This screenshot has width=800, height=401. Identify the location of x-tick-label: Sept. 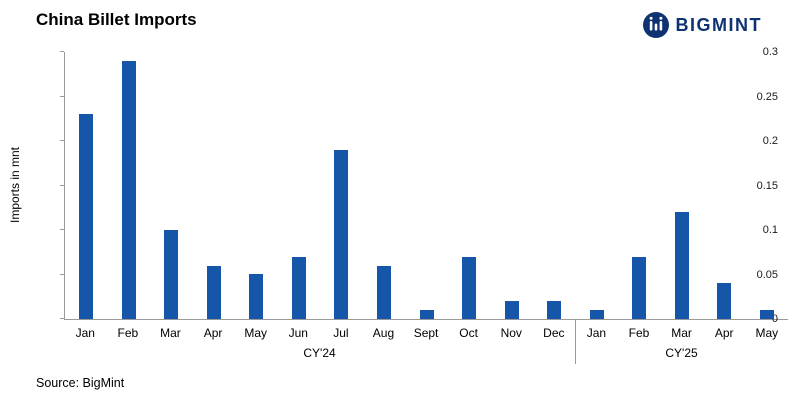
(426, 333).